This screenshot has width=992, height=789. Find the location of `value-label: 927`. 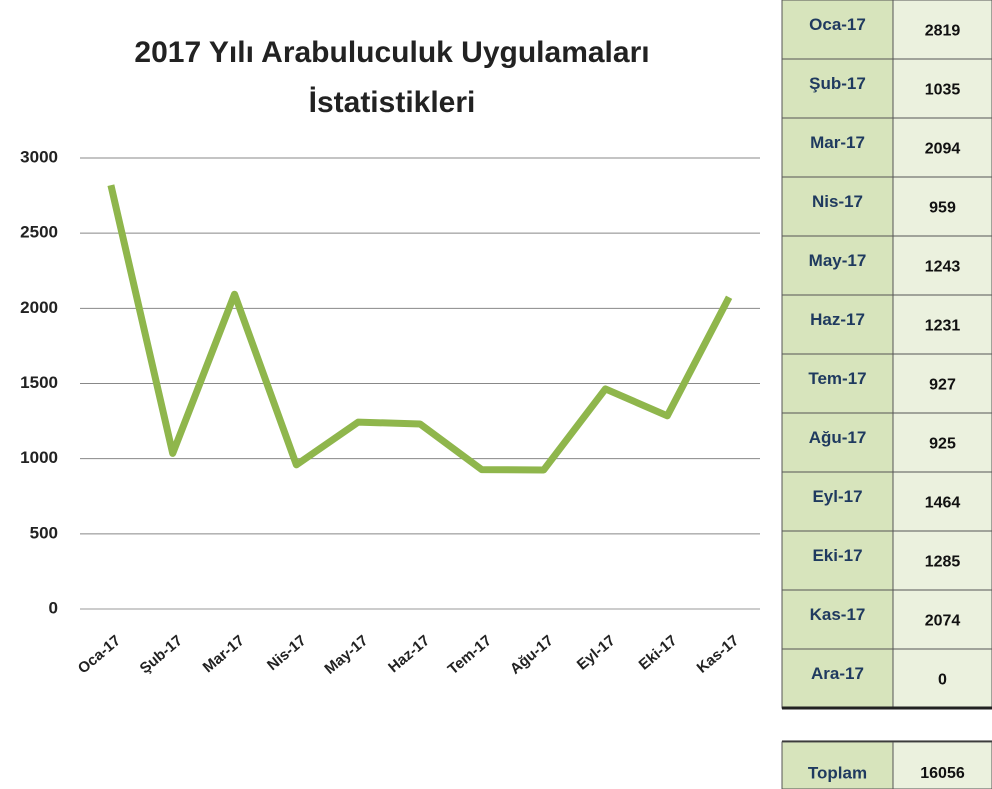

value-label: 927 is located at coordinates (942, 385).